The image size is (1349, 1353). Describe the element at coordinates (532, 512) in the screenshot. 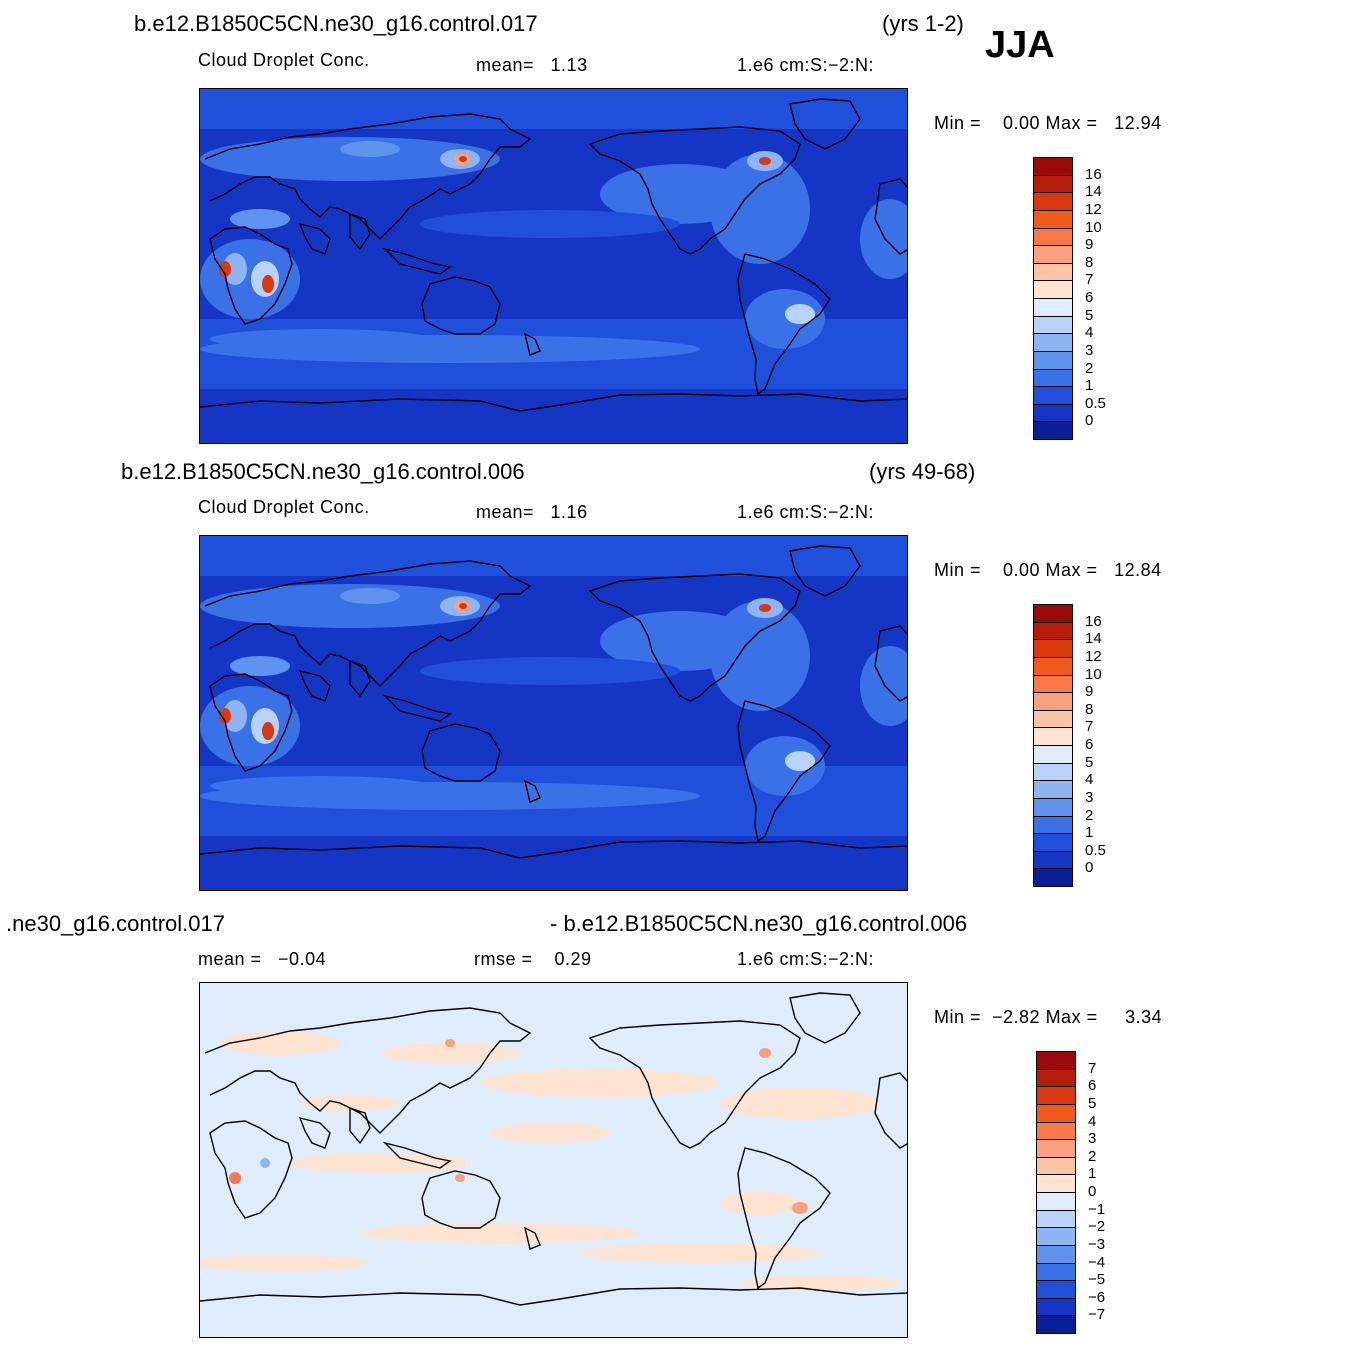

I see `panel2-mean: mean= 1.16` at that location.